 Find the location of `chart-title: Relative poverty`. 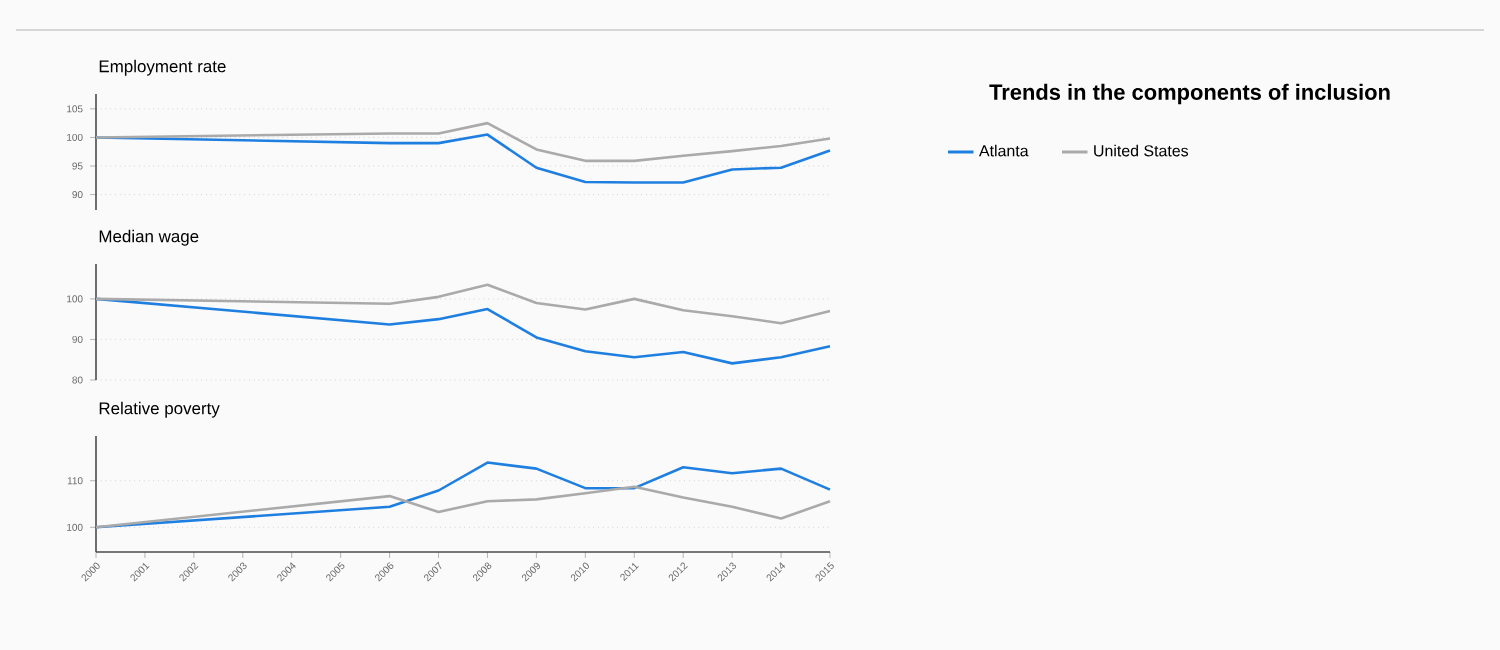

chart-title: Relative poverty is located at coordinates (159, 409).